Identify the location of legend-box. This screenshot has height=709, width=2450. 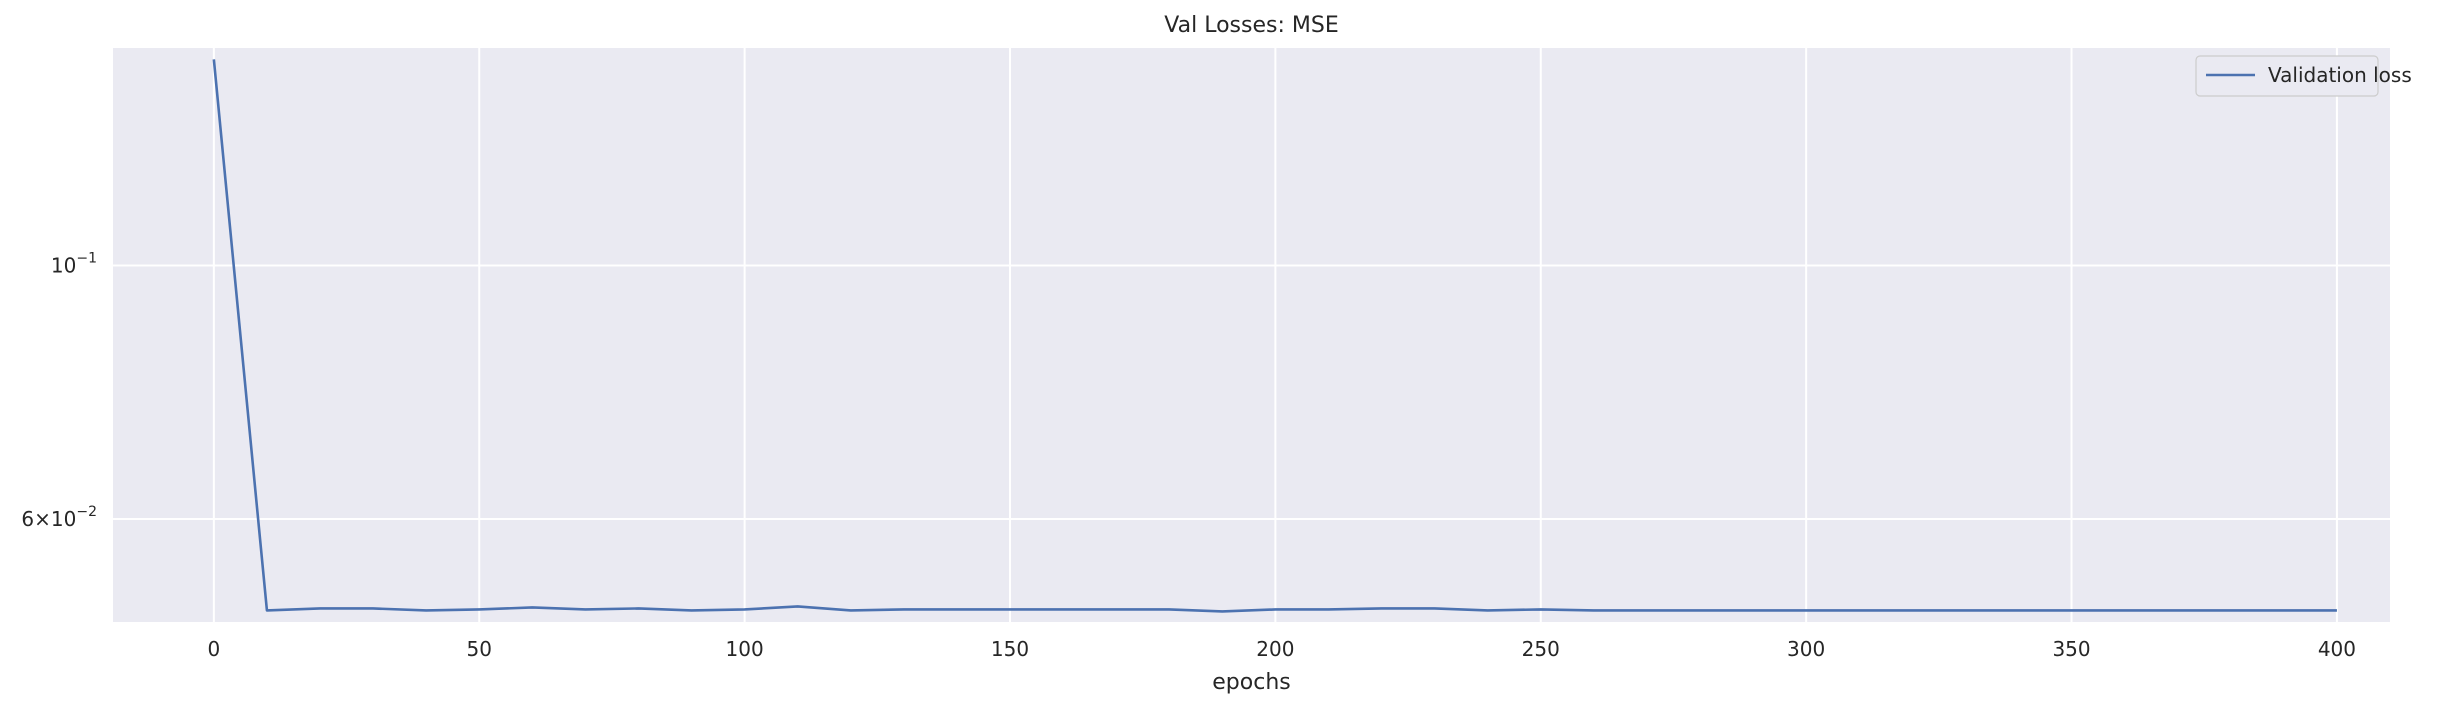
(2287, 76).